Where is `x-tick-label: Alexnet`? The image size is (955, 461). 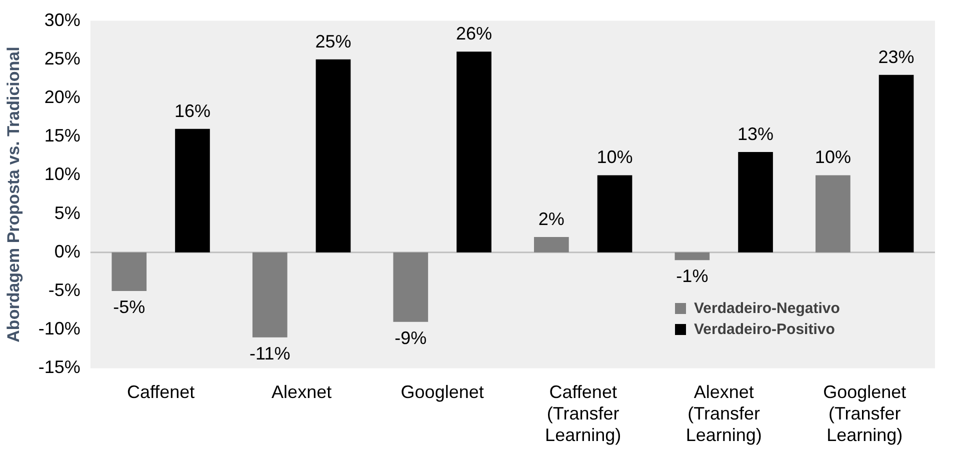
x-tick-label: Alexnet is located at coordinates (302, 392).